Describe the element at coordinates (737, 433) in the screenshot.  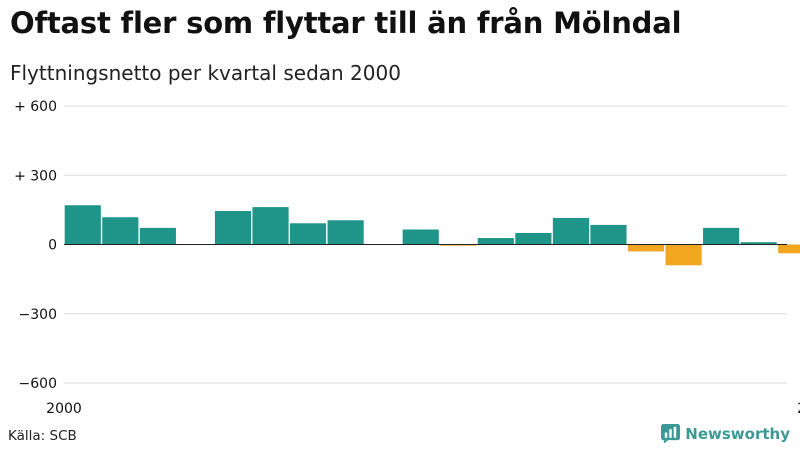
I see `brand-name: Newsworthy` at that location.